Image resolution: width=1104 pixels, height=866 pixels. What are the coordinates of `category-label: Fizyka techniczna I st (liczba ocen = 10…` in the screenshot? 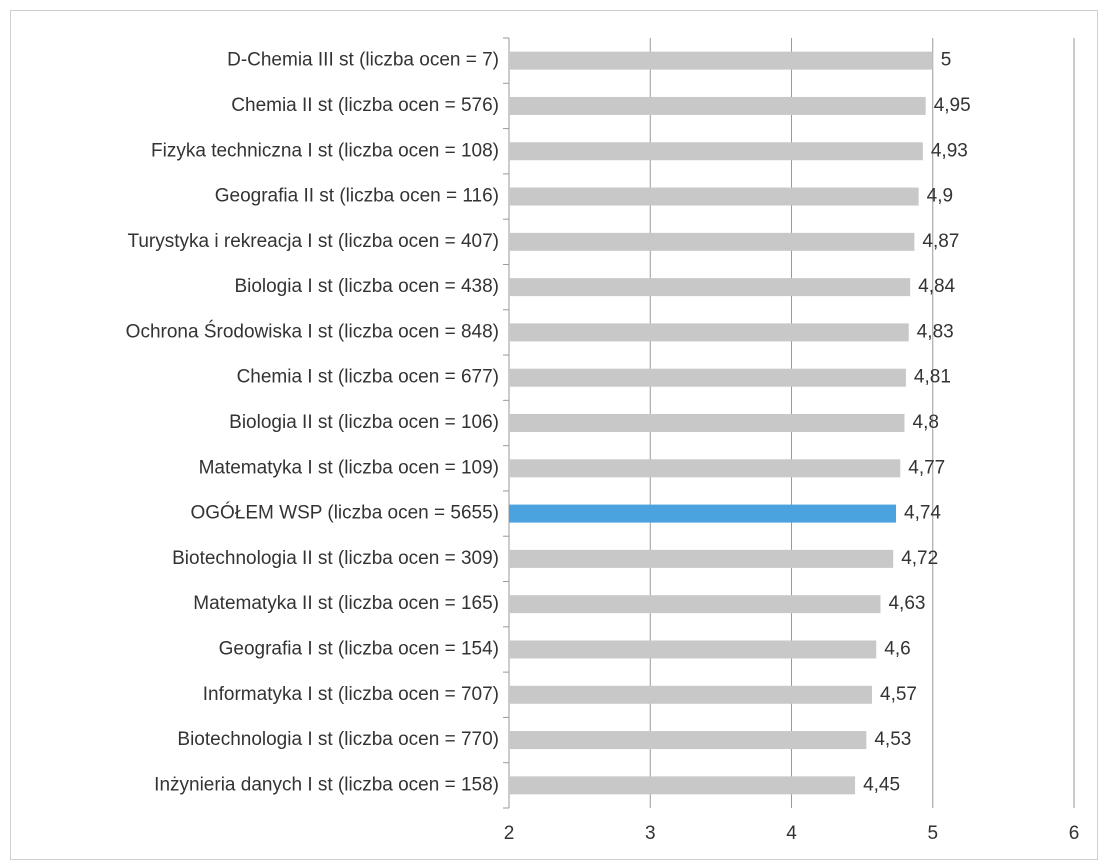 It's located at (325, 150).